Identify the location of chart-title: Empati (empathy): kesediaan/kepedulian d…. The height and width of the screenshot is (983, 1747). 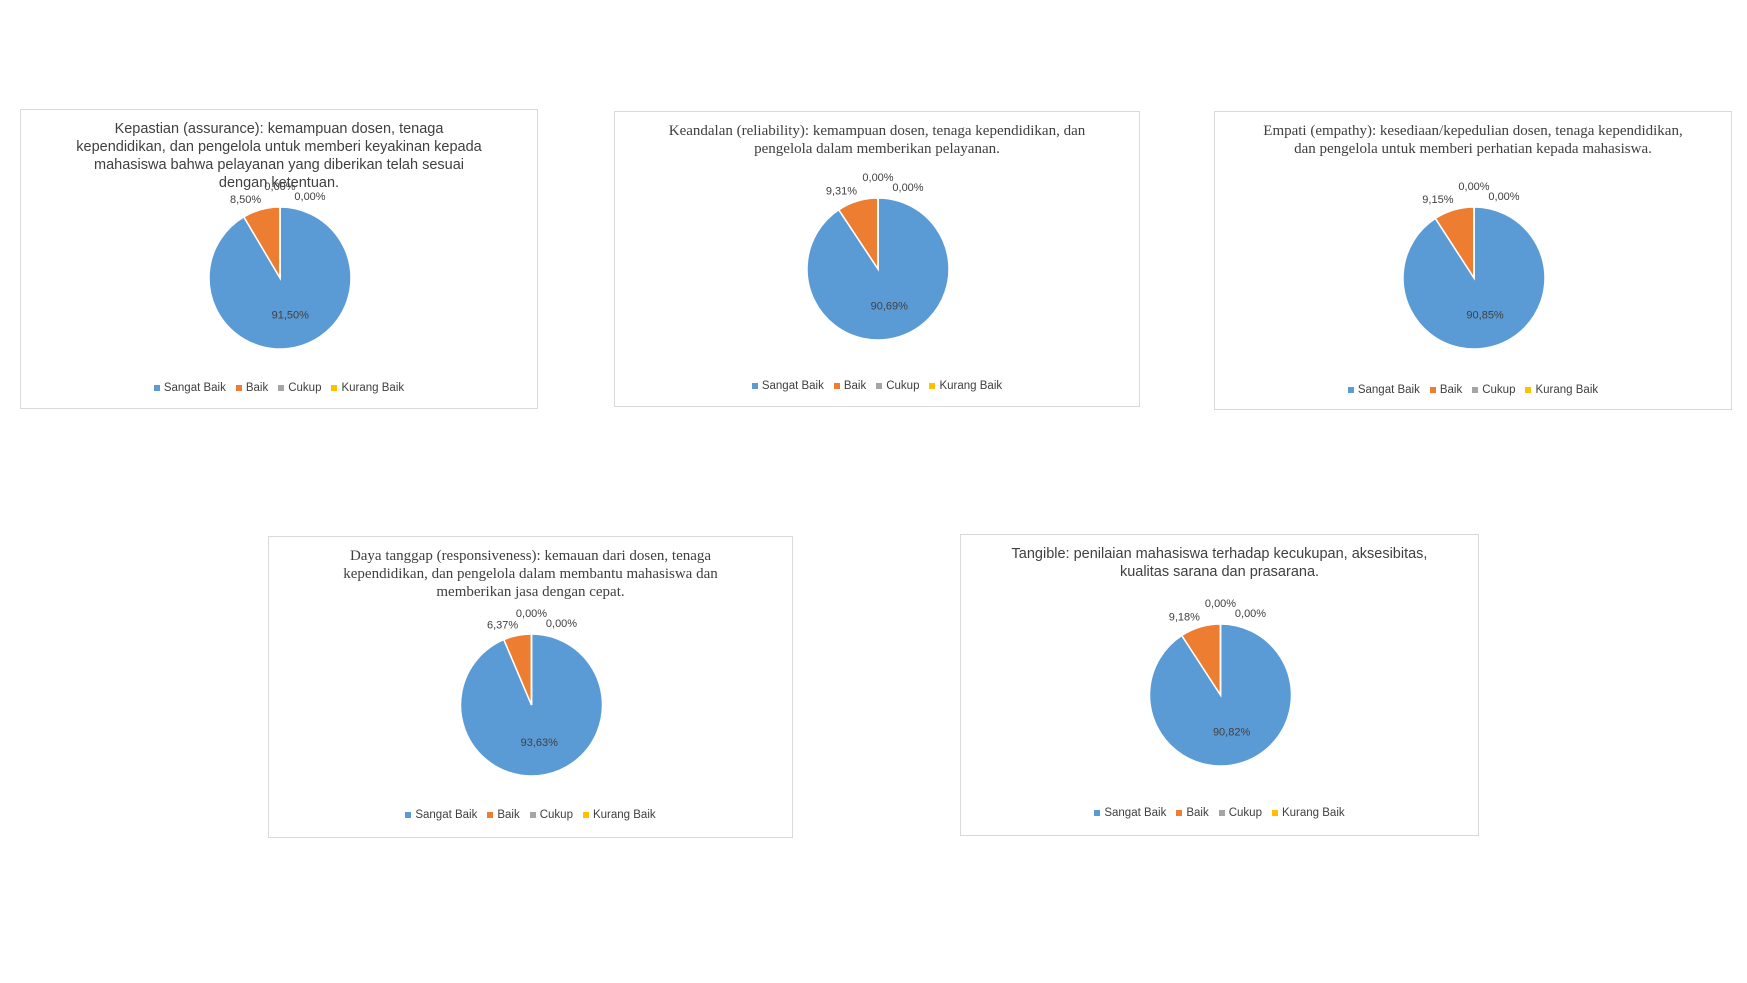
(1473, 140).